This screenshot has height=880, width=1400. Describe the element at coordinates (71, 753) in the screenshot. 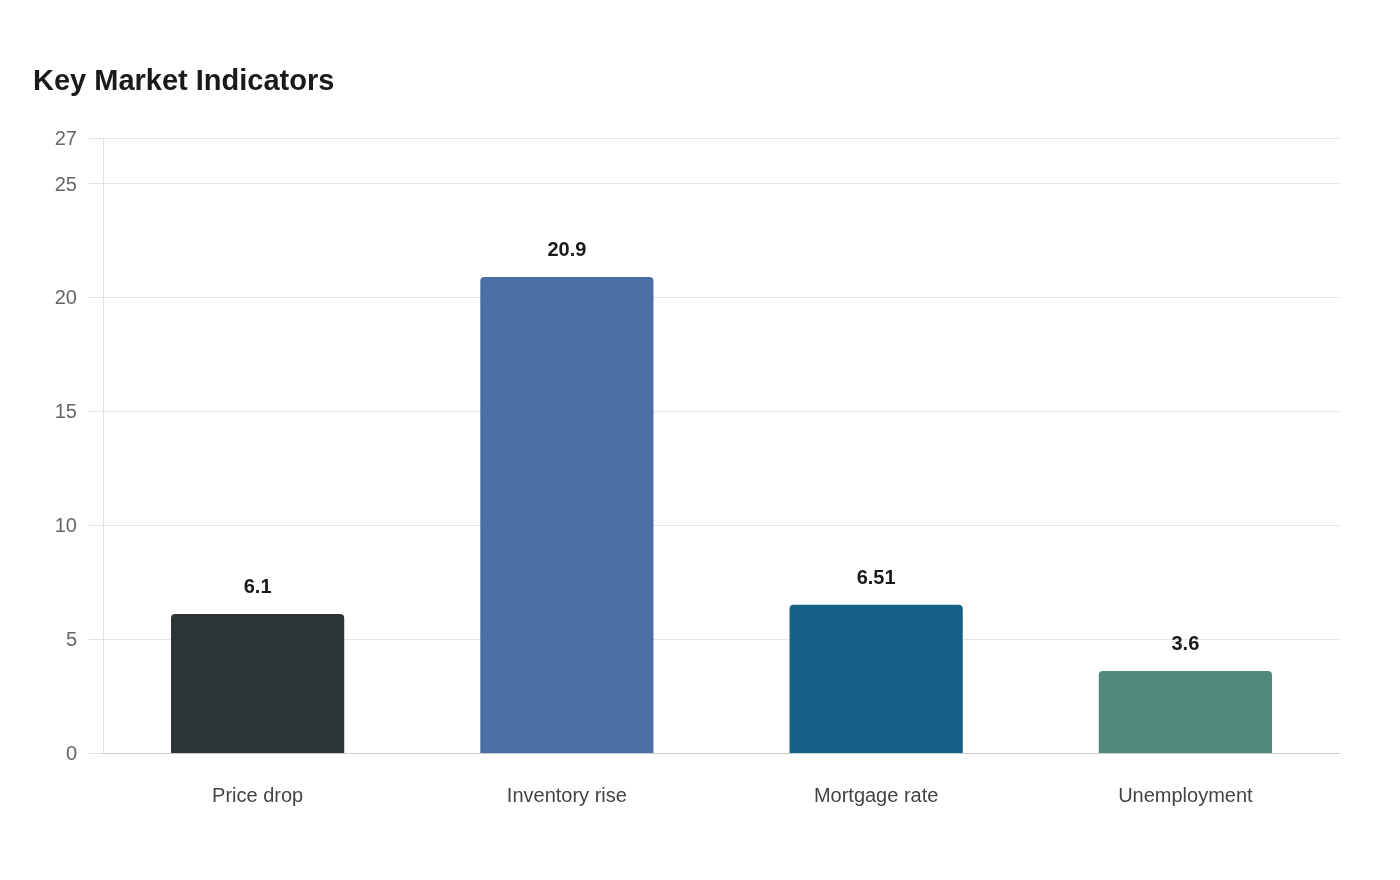

I see `y-tick-label: 0` at that location.